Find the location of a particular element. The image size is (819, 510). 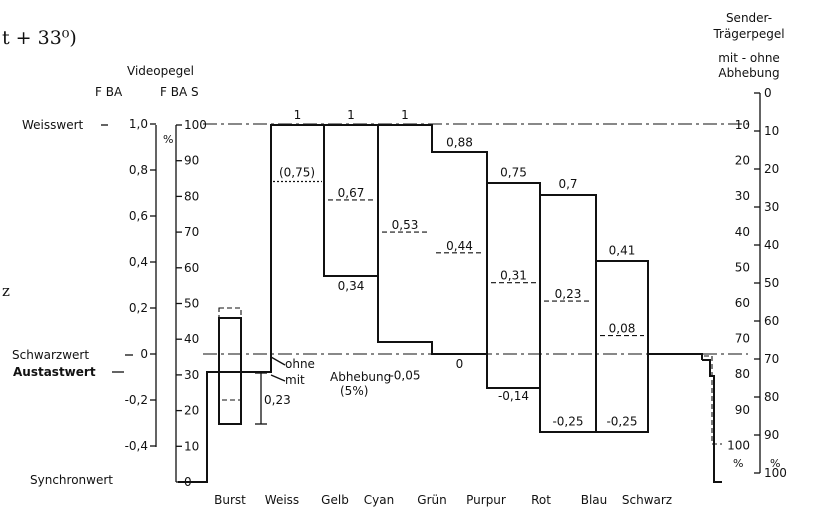

left-percent-unit: % is located at coordinates (168, 139).